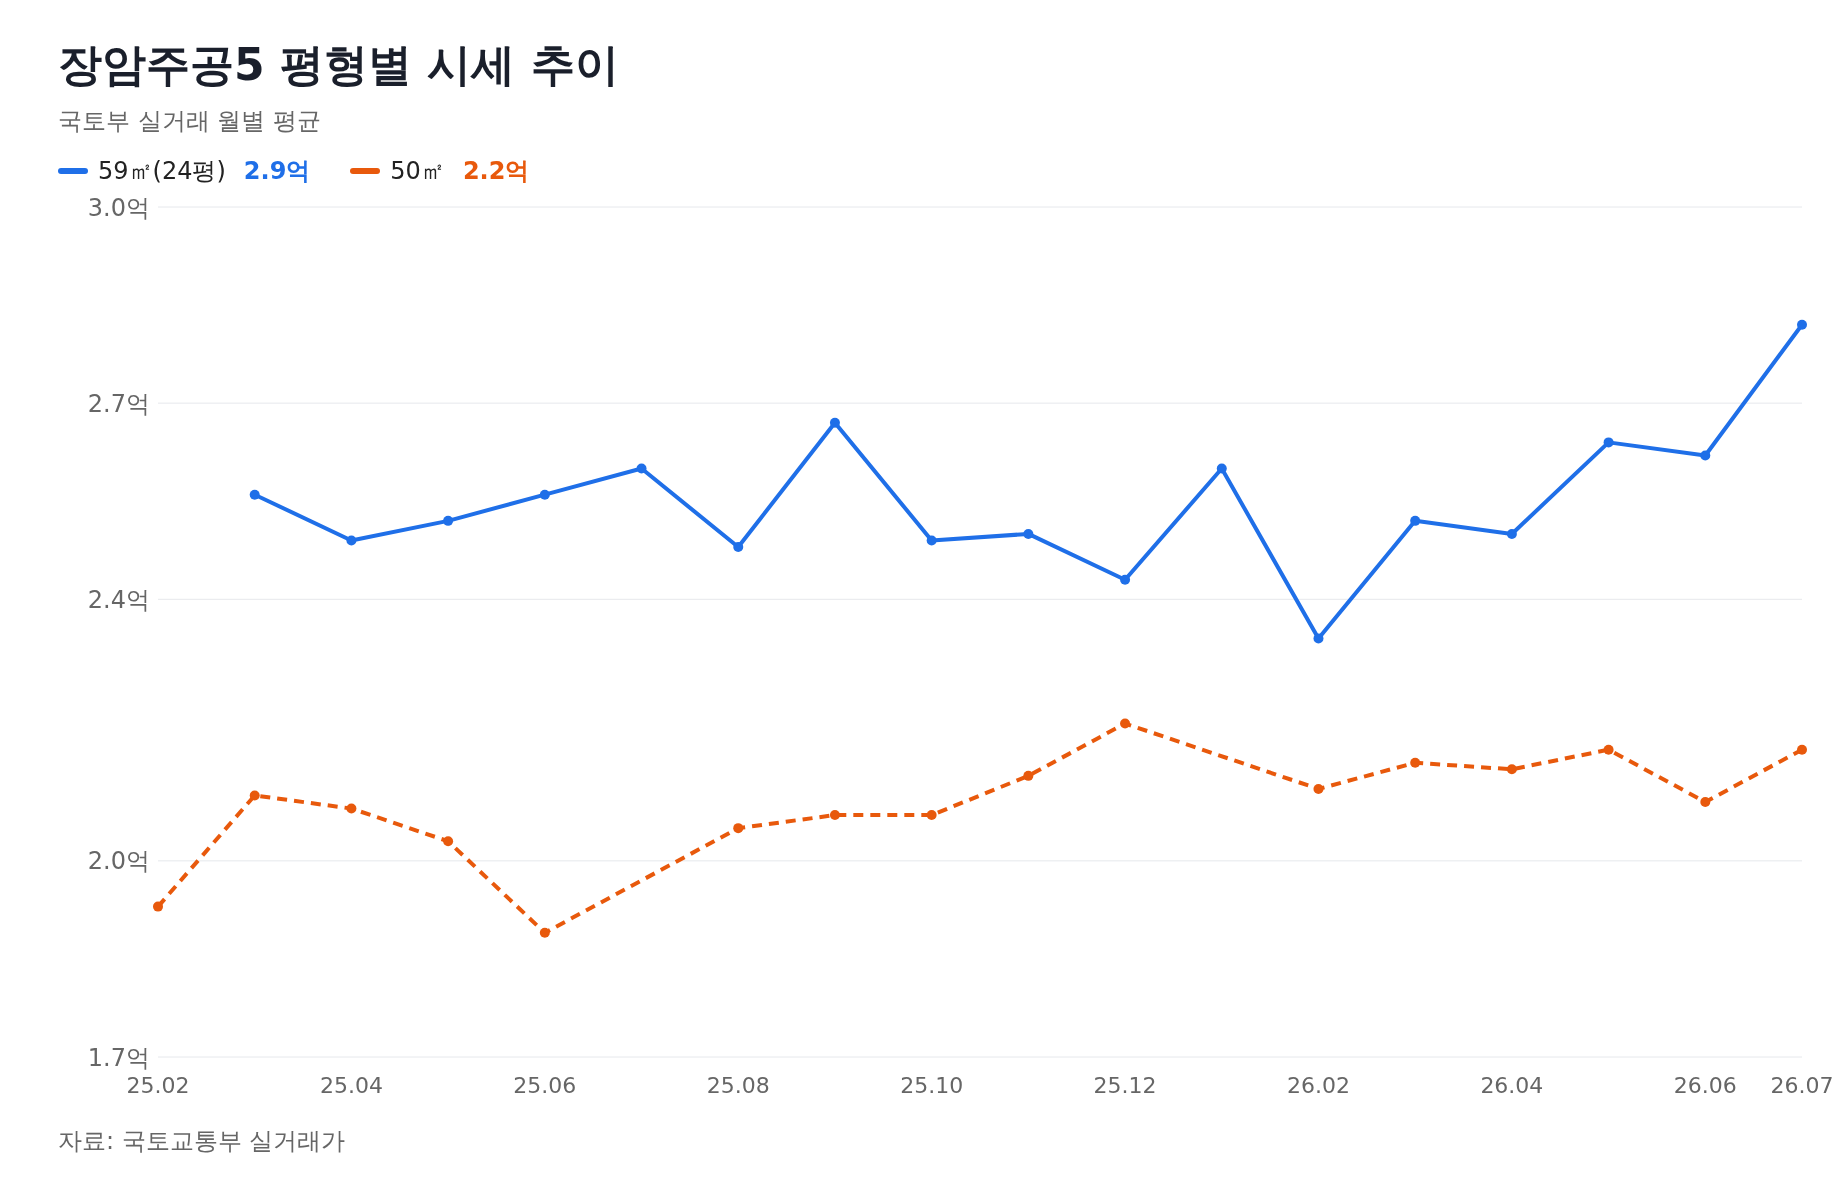  What do you see at coordinates (202, 1141) in the screenshot?
I see `text: 자료: 국토교통부 실거래가` at bounding box center [202, 1141].